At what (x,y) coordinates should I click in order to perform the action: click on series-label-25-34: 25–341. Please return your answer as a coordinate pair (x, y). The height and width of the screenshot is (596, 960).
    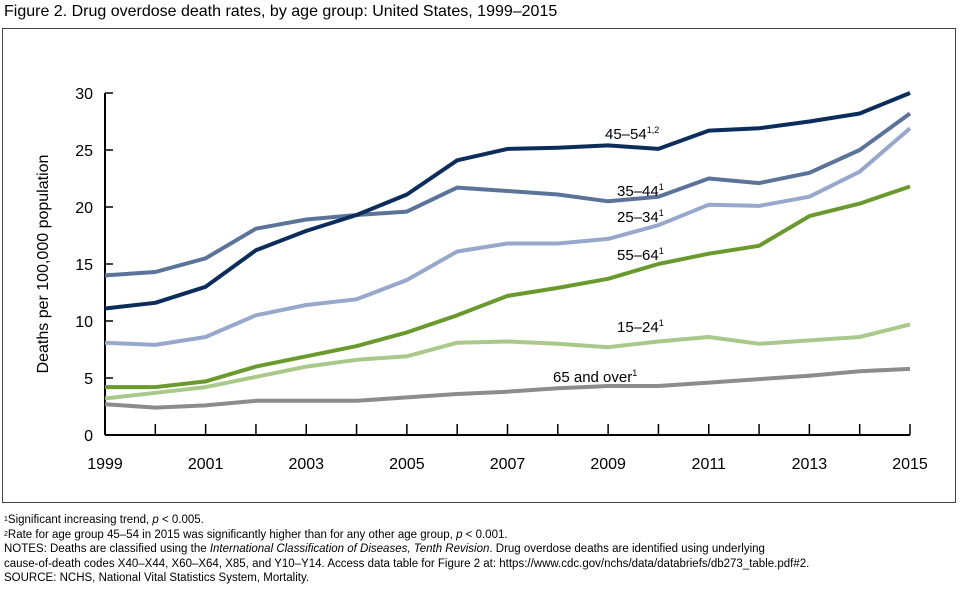
    Looking at the image, I should click on (640, 217).